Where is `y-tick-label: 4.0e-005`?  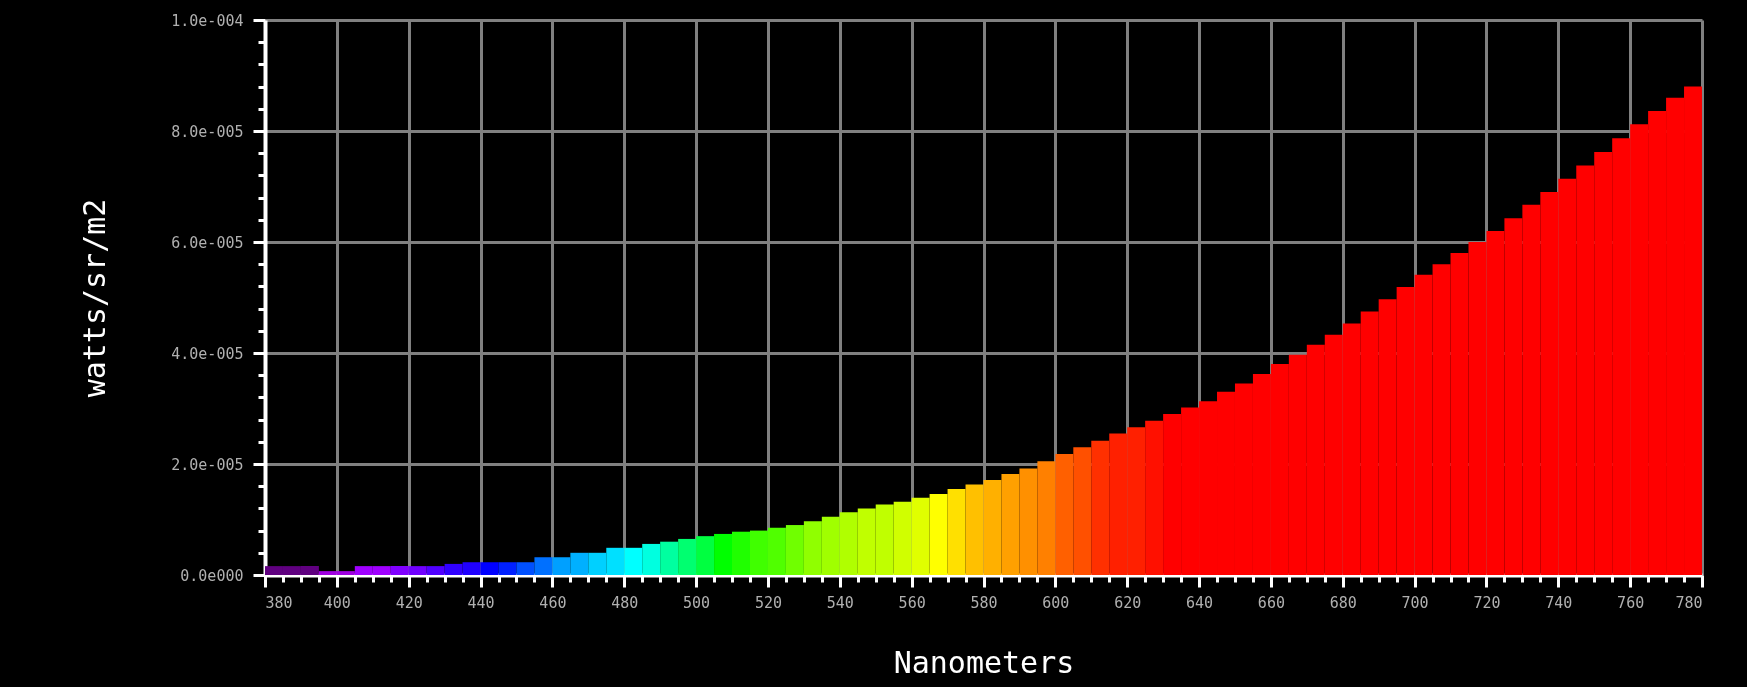 y-tick-label: 4.0e-005 is located at coordinates (207, 353).